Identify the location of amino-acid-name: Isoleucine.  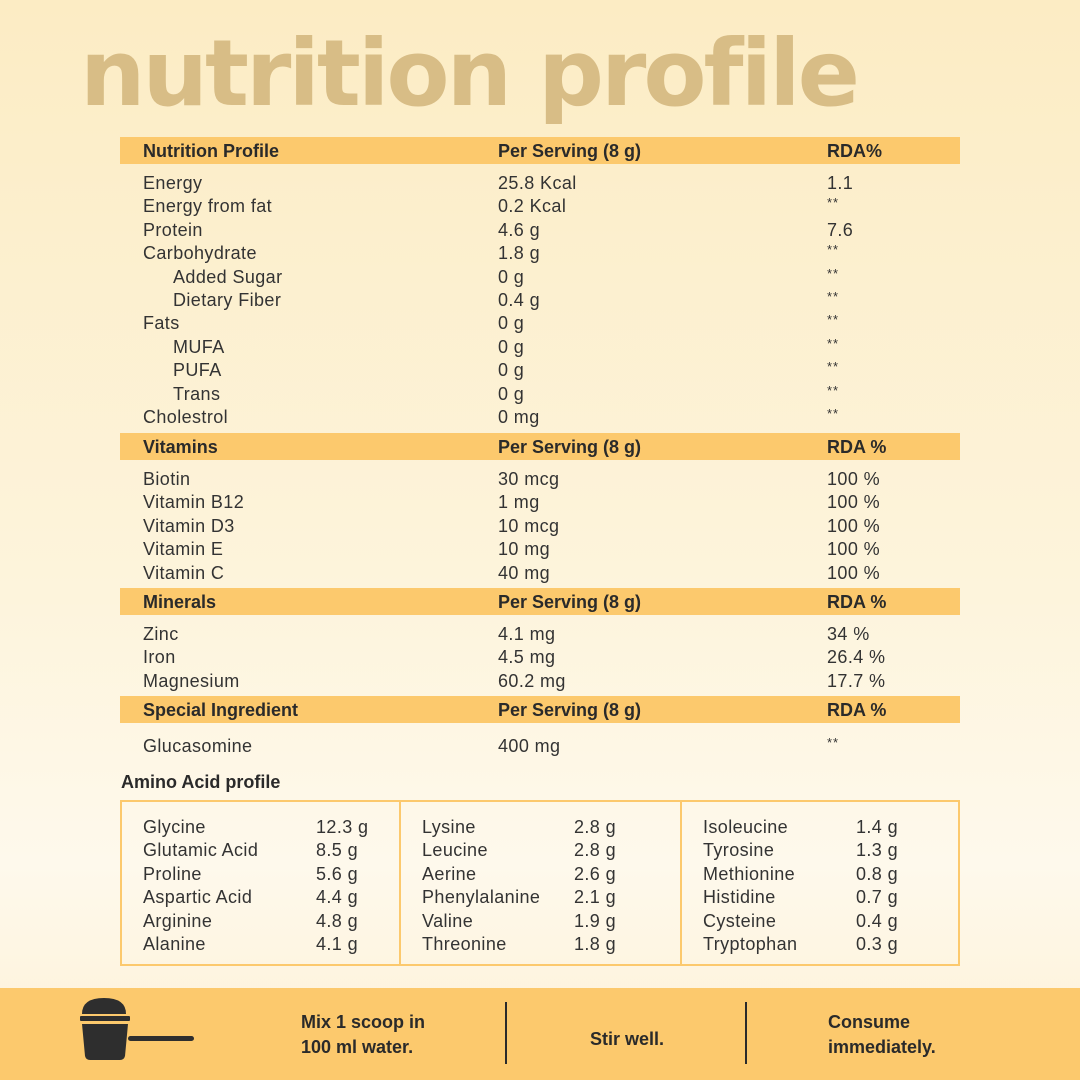
(746, 827).